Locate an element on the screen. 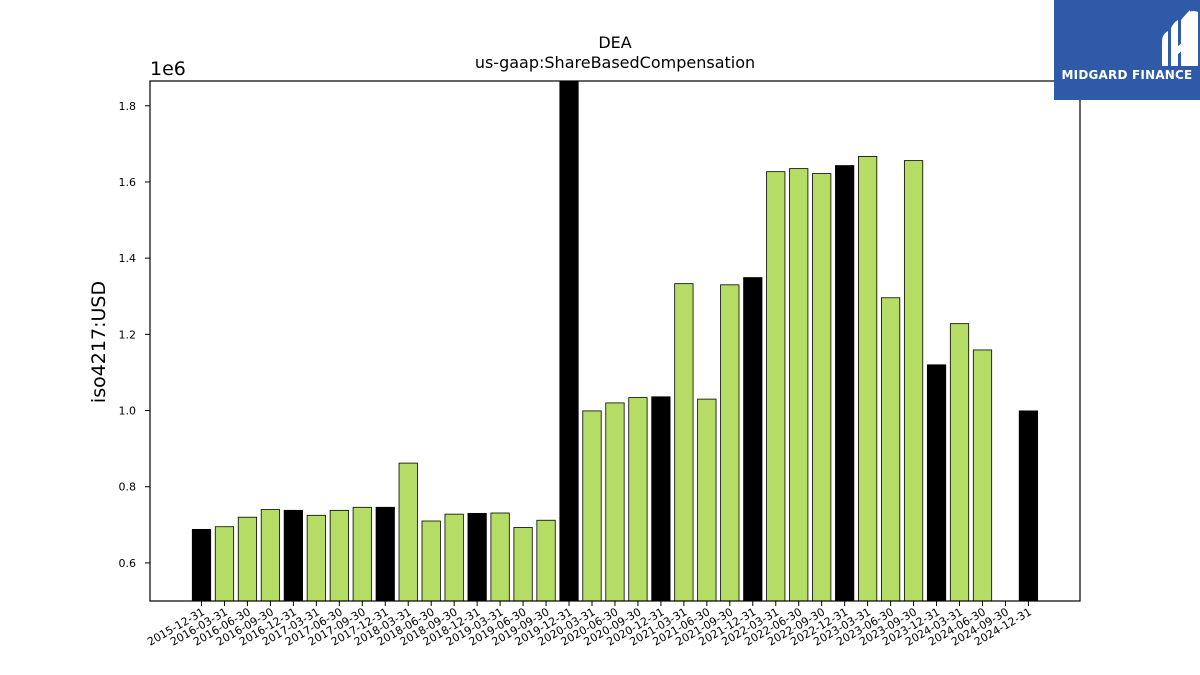  y-axis-label: iso4217:USD is located at coordinates (99, 342).